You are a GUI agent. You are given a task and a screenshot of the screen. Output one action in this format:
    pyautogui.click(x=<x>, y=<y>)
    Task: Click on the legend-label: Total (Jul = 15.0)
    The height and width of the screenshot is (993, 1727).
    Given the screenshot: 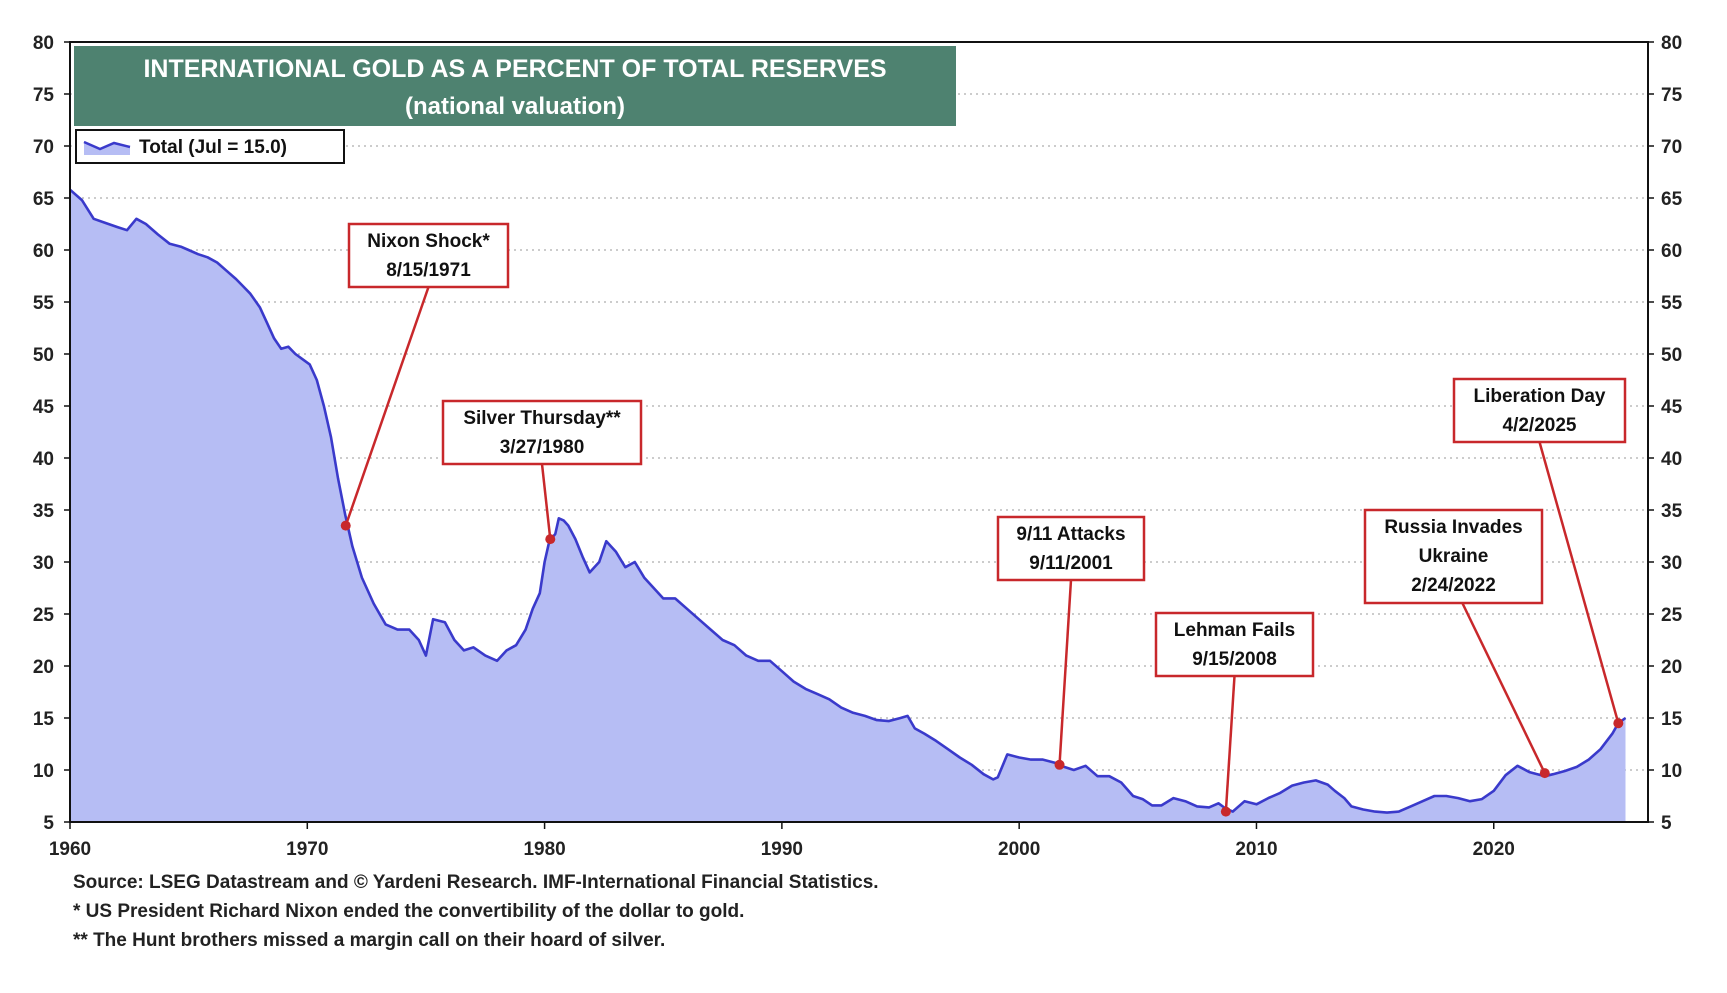 What is the action you would take?
    pyautogui.click(x=213, y=147)
    